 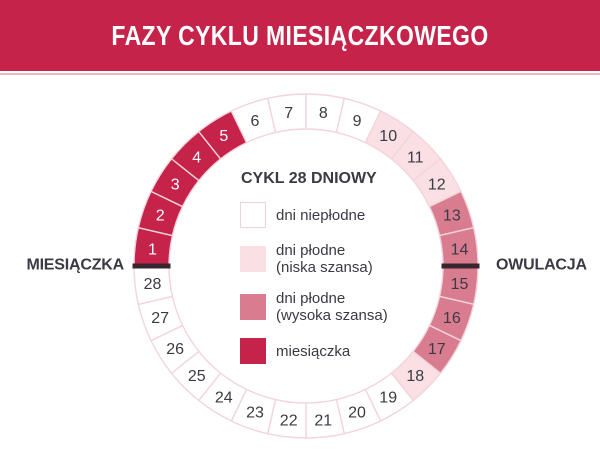 What do you see at coordinates (152, 249) in the screenshot?
I see `day-number-1: 1` at bounding box center [152, 249].